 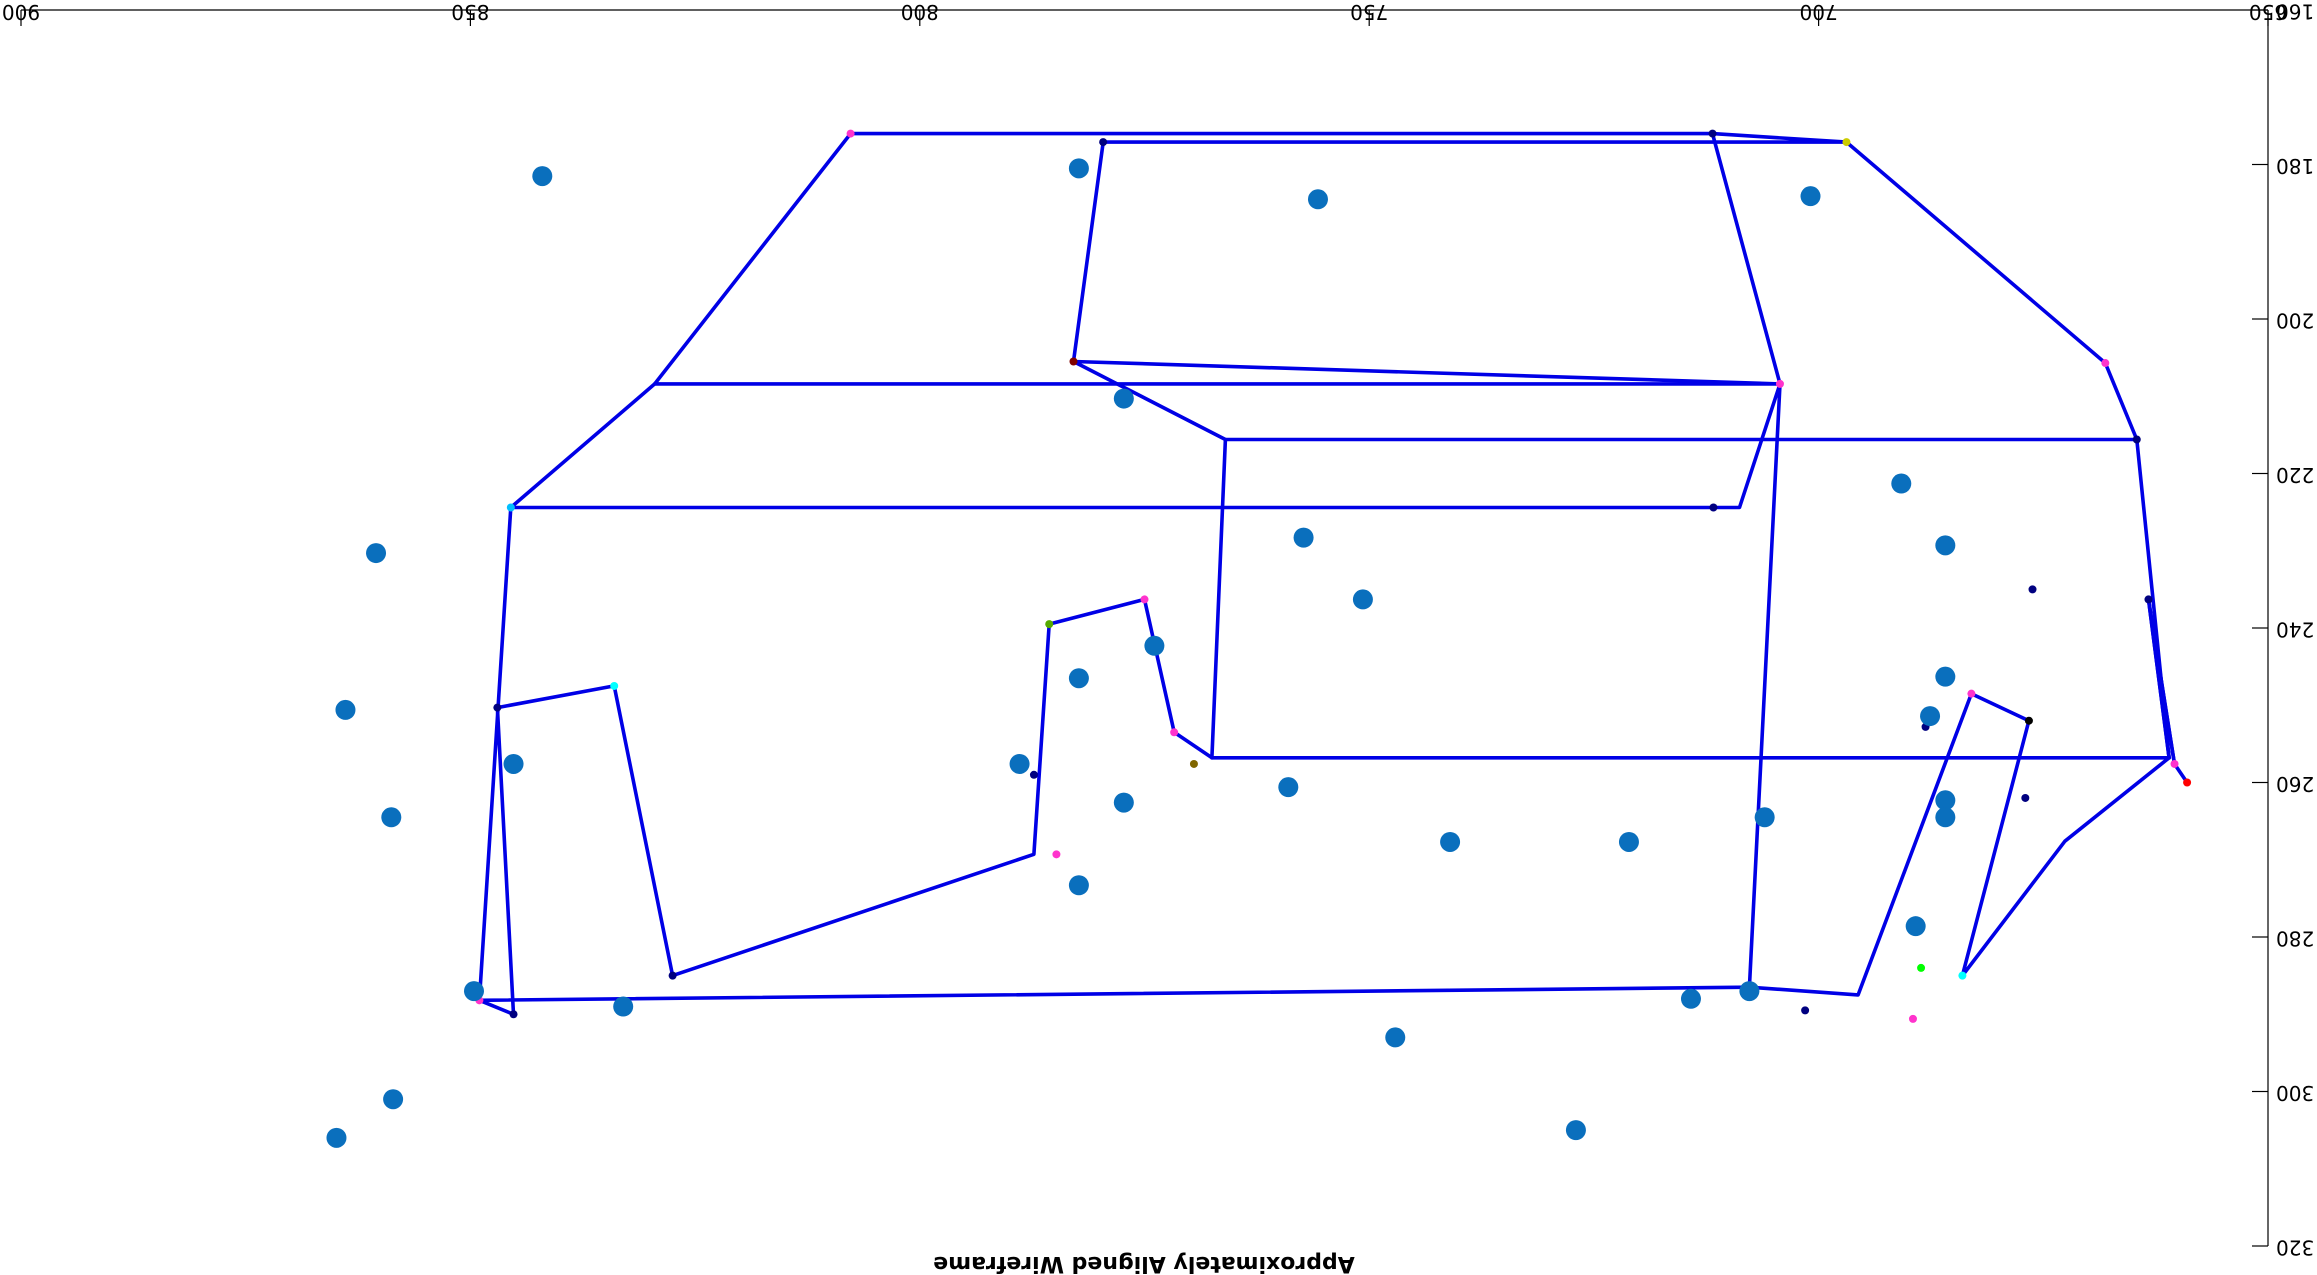 What do you see at coordinates (920, 12) in the screenshot?
I see `x-tick-label: 800` at bounding box center [920, 12].